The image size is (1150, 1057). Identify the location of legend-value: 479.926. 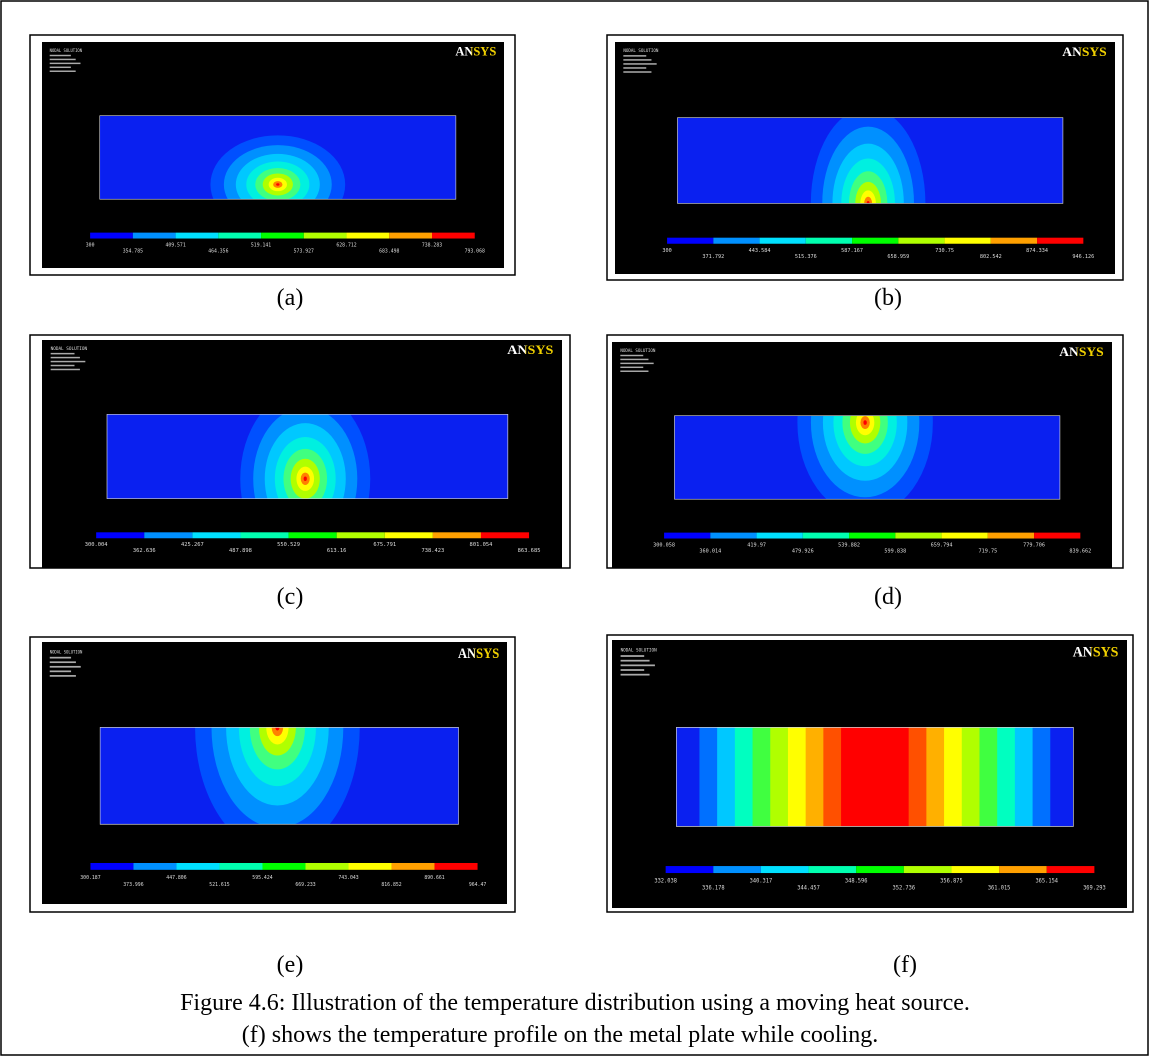
(803, 551).